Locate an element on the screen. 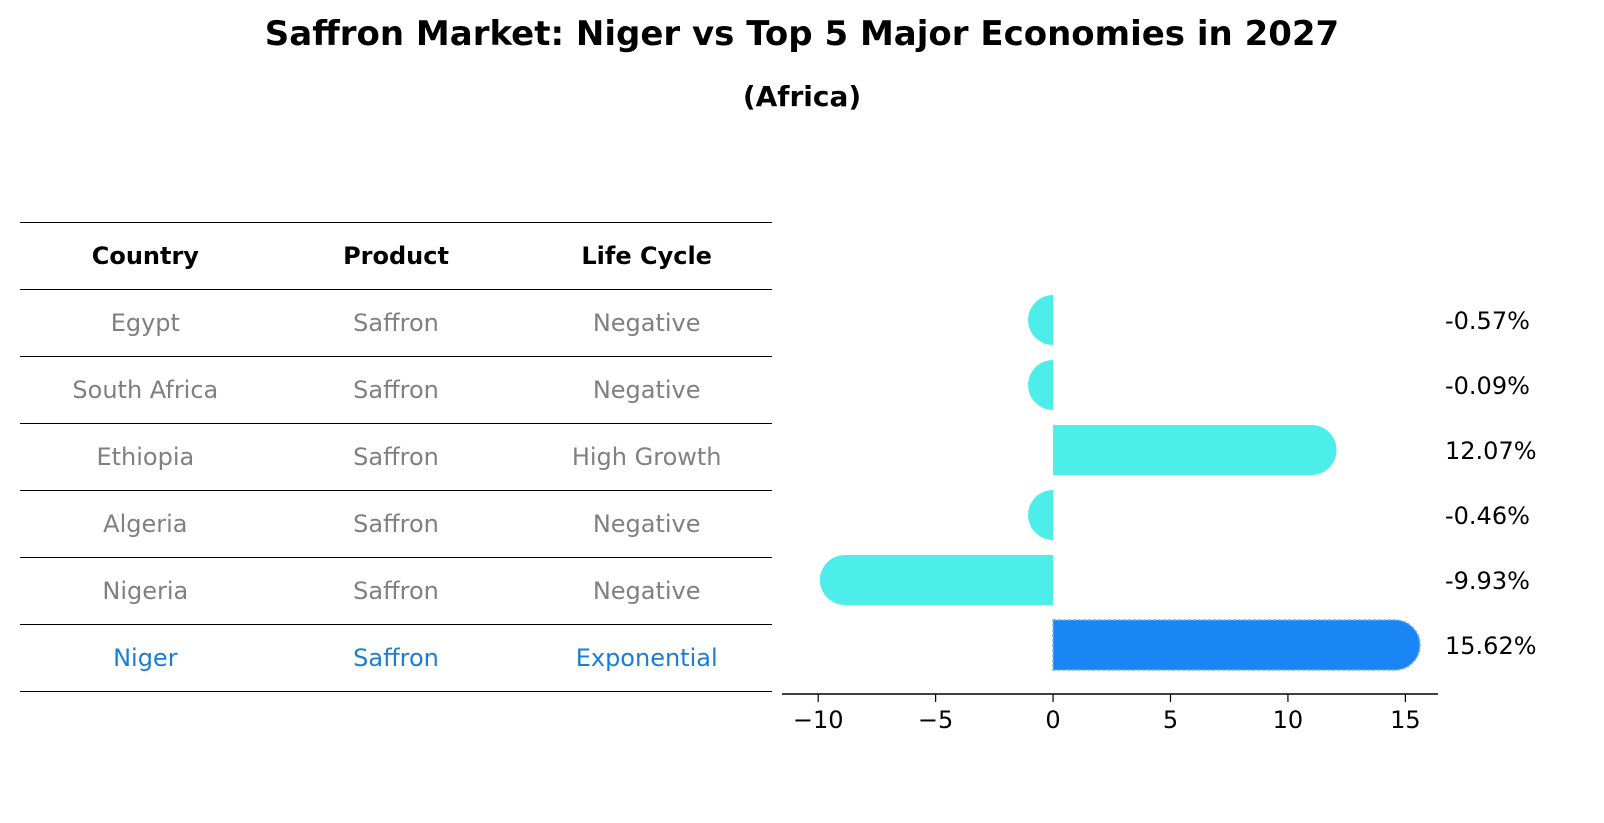 This screenshot has height=823, width=1604. x-tick-label: 5 is located at coordinates (1170, 720).